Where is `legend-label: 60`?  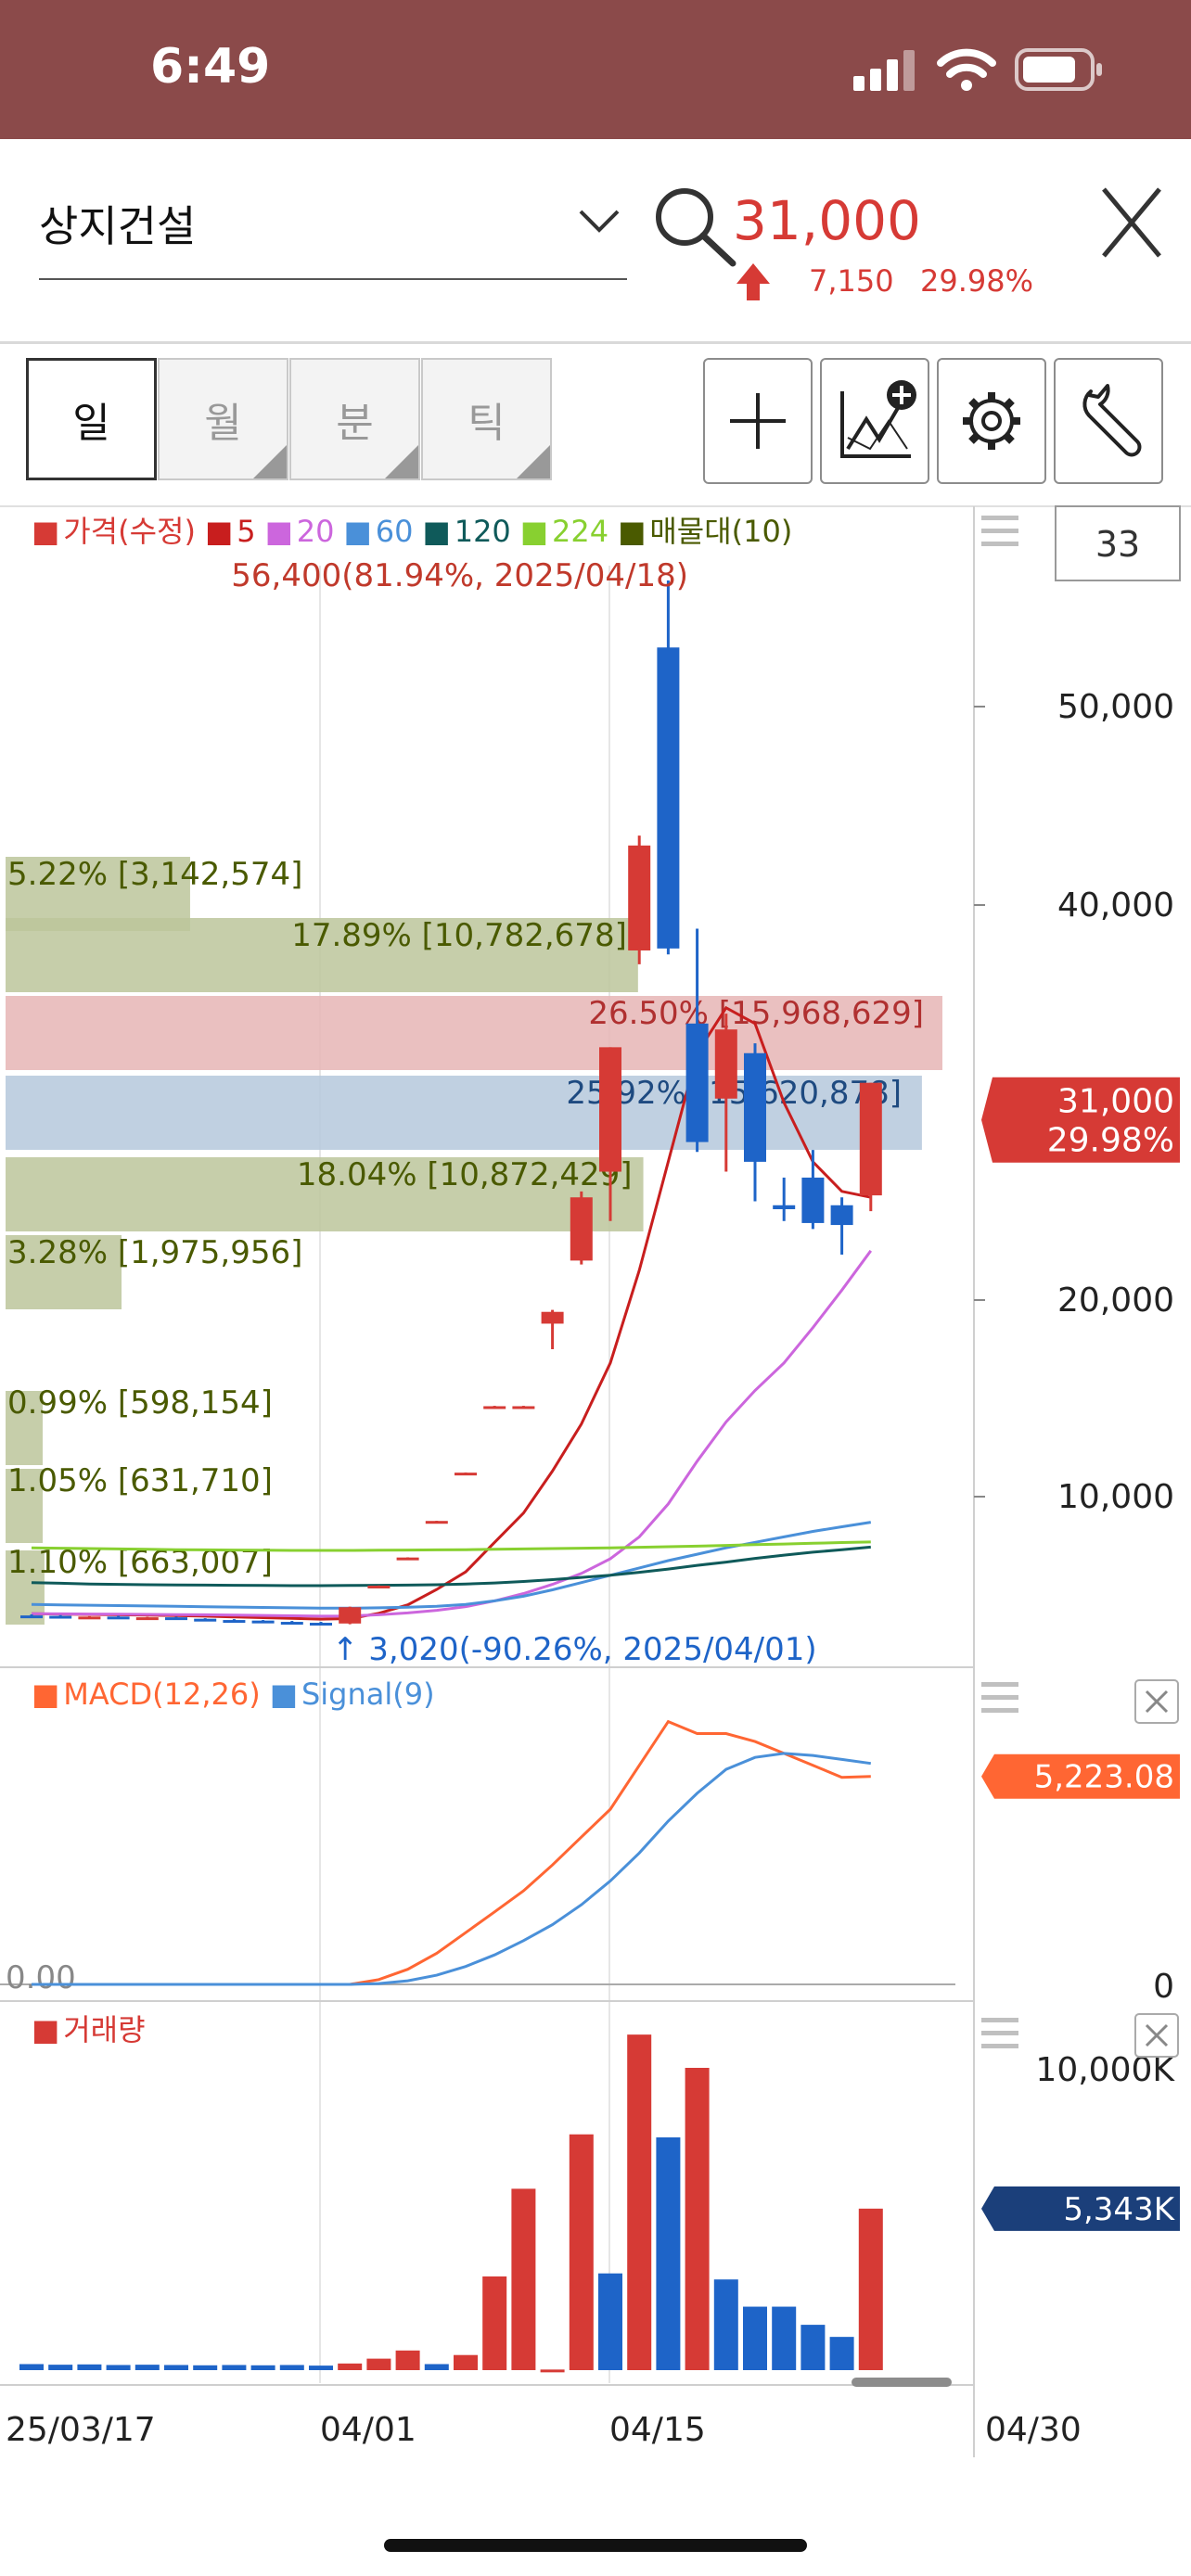 legend-label: 60 is located at coordinates (395, 531).